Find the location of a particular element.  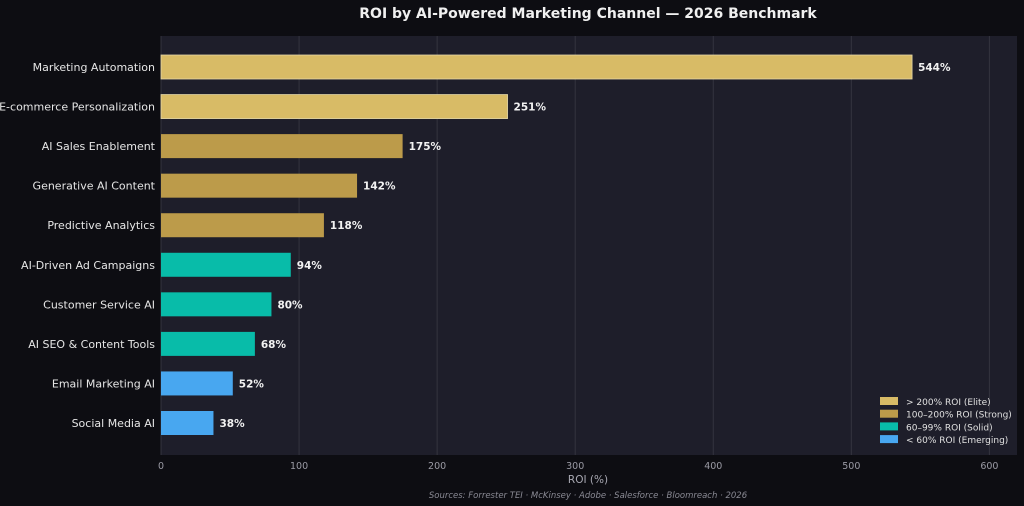

category-label: Generative AI Content is located at coordinates (94, 186).